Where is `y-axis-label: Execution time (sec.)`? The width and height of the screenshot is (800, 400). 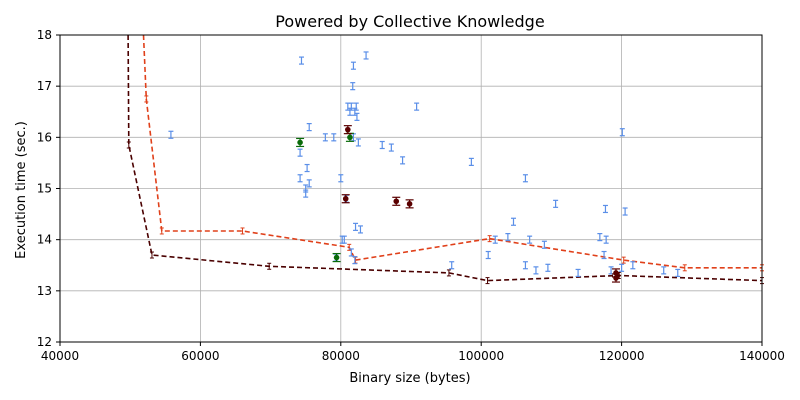 y-axis-label: Execution time (sec.) is located at coordinates (21, 190).